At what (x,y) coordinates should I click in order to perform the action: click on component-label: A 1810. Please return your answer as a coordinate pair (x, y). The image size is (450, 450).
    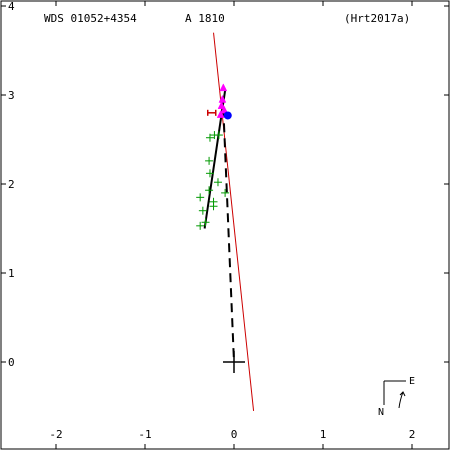
    Looking at the image, I should click on (205, 18).